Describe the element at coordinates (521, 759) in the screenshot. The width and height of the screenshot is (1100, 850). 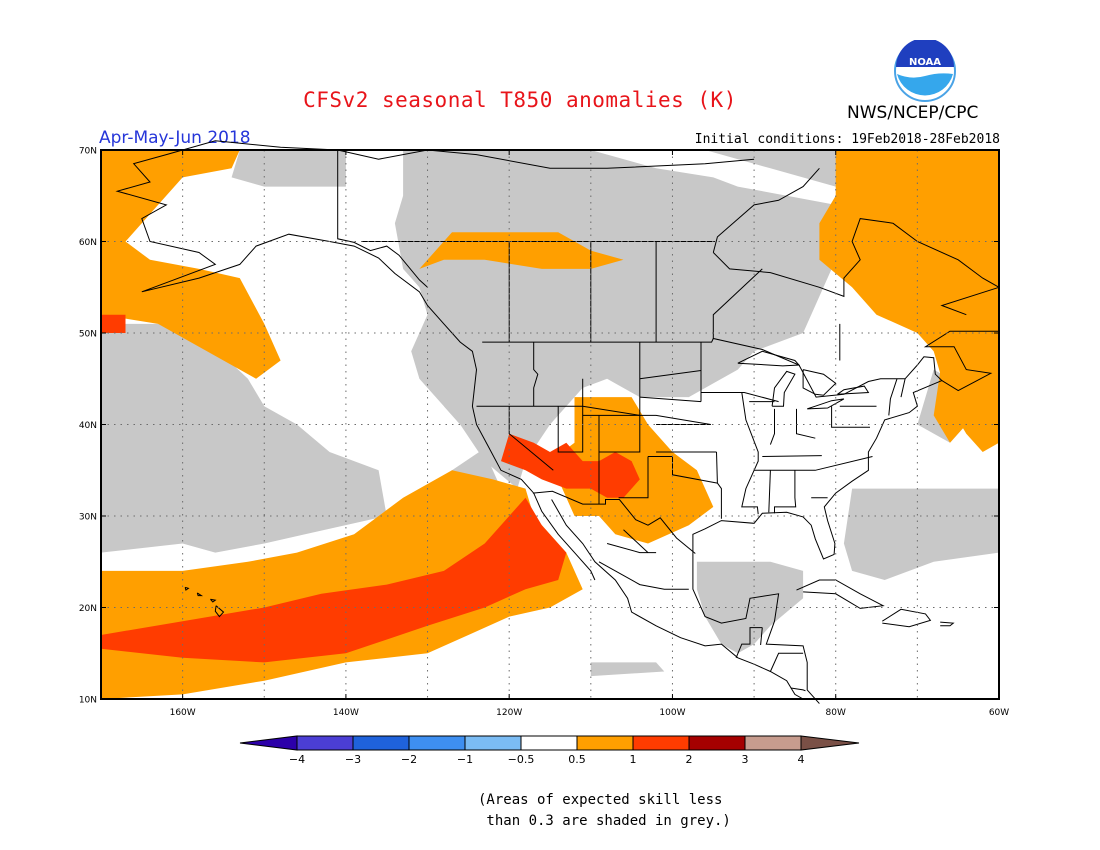
I see `colorbar-label: −0.5` at that location.